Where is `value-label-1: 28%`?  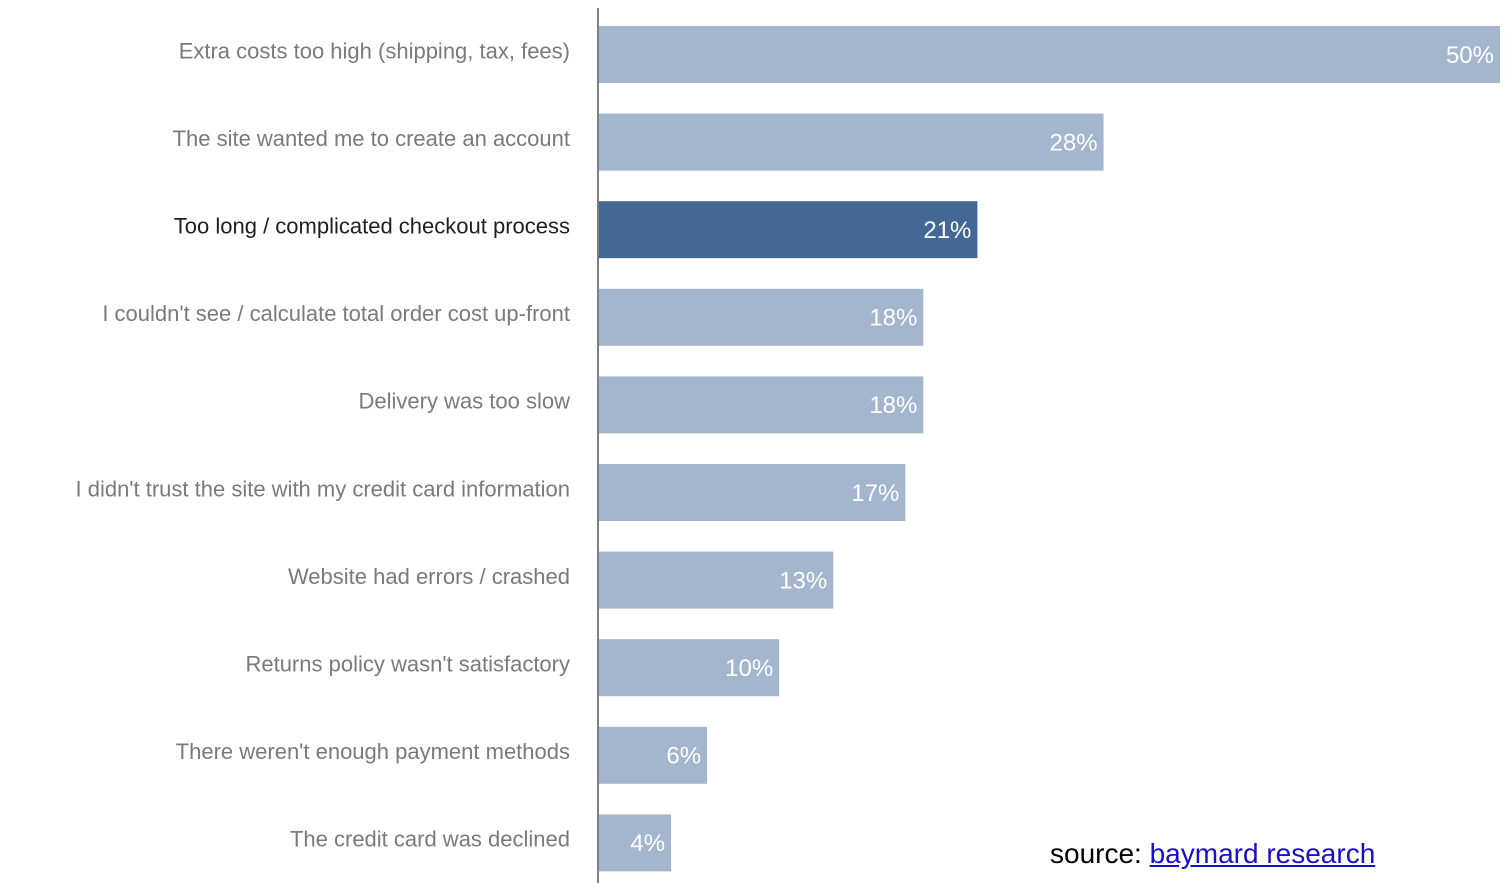 value-label-1: 28% is located at coordinates (1074, 142).